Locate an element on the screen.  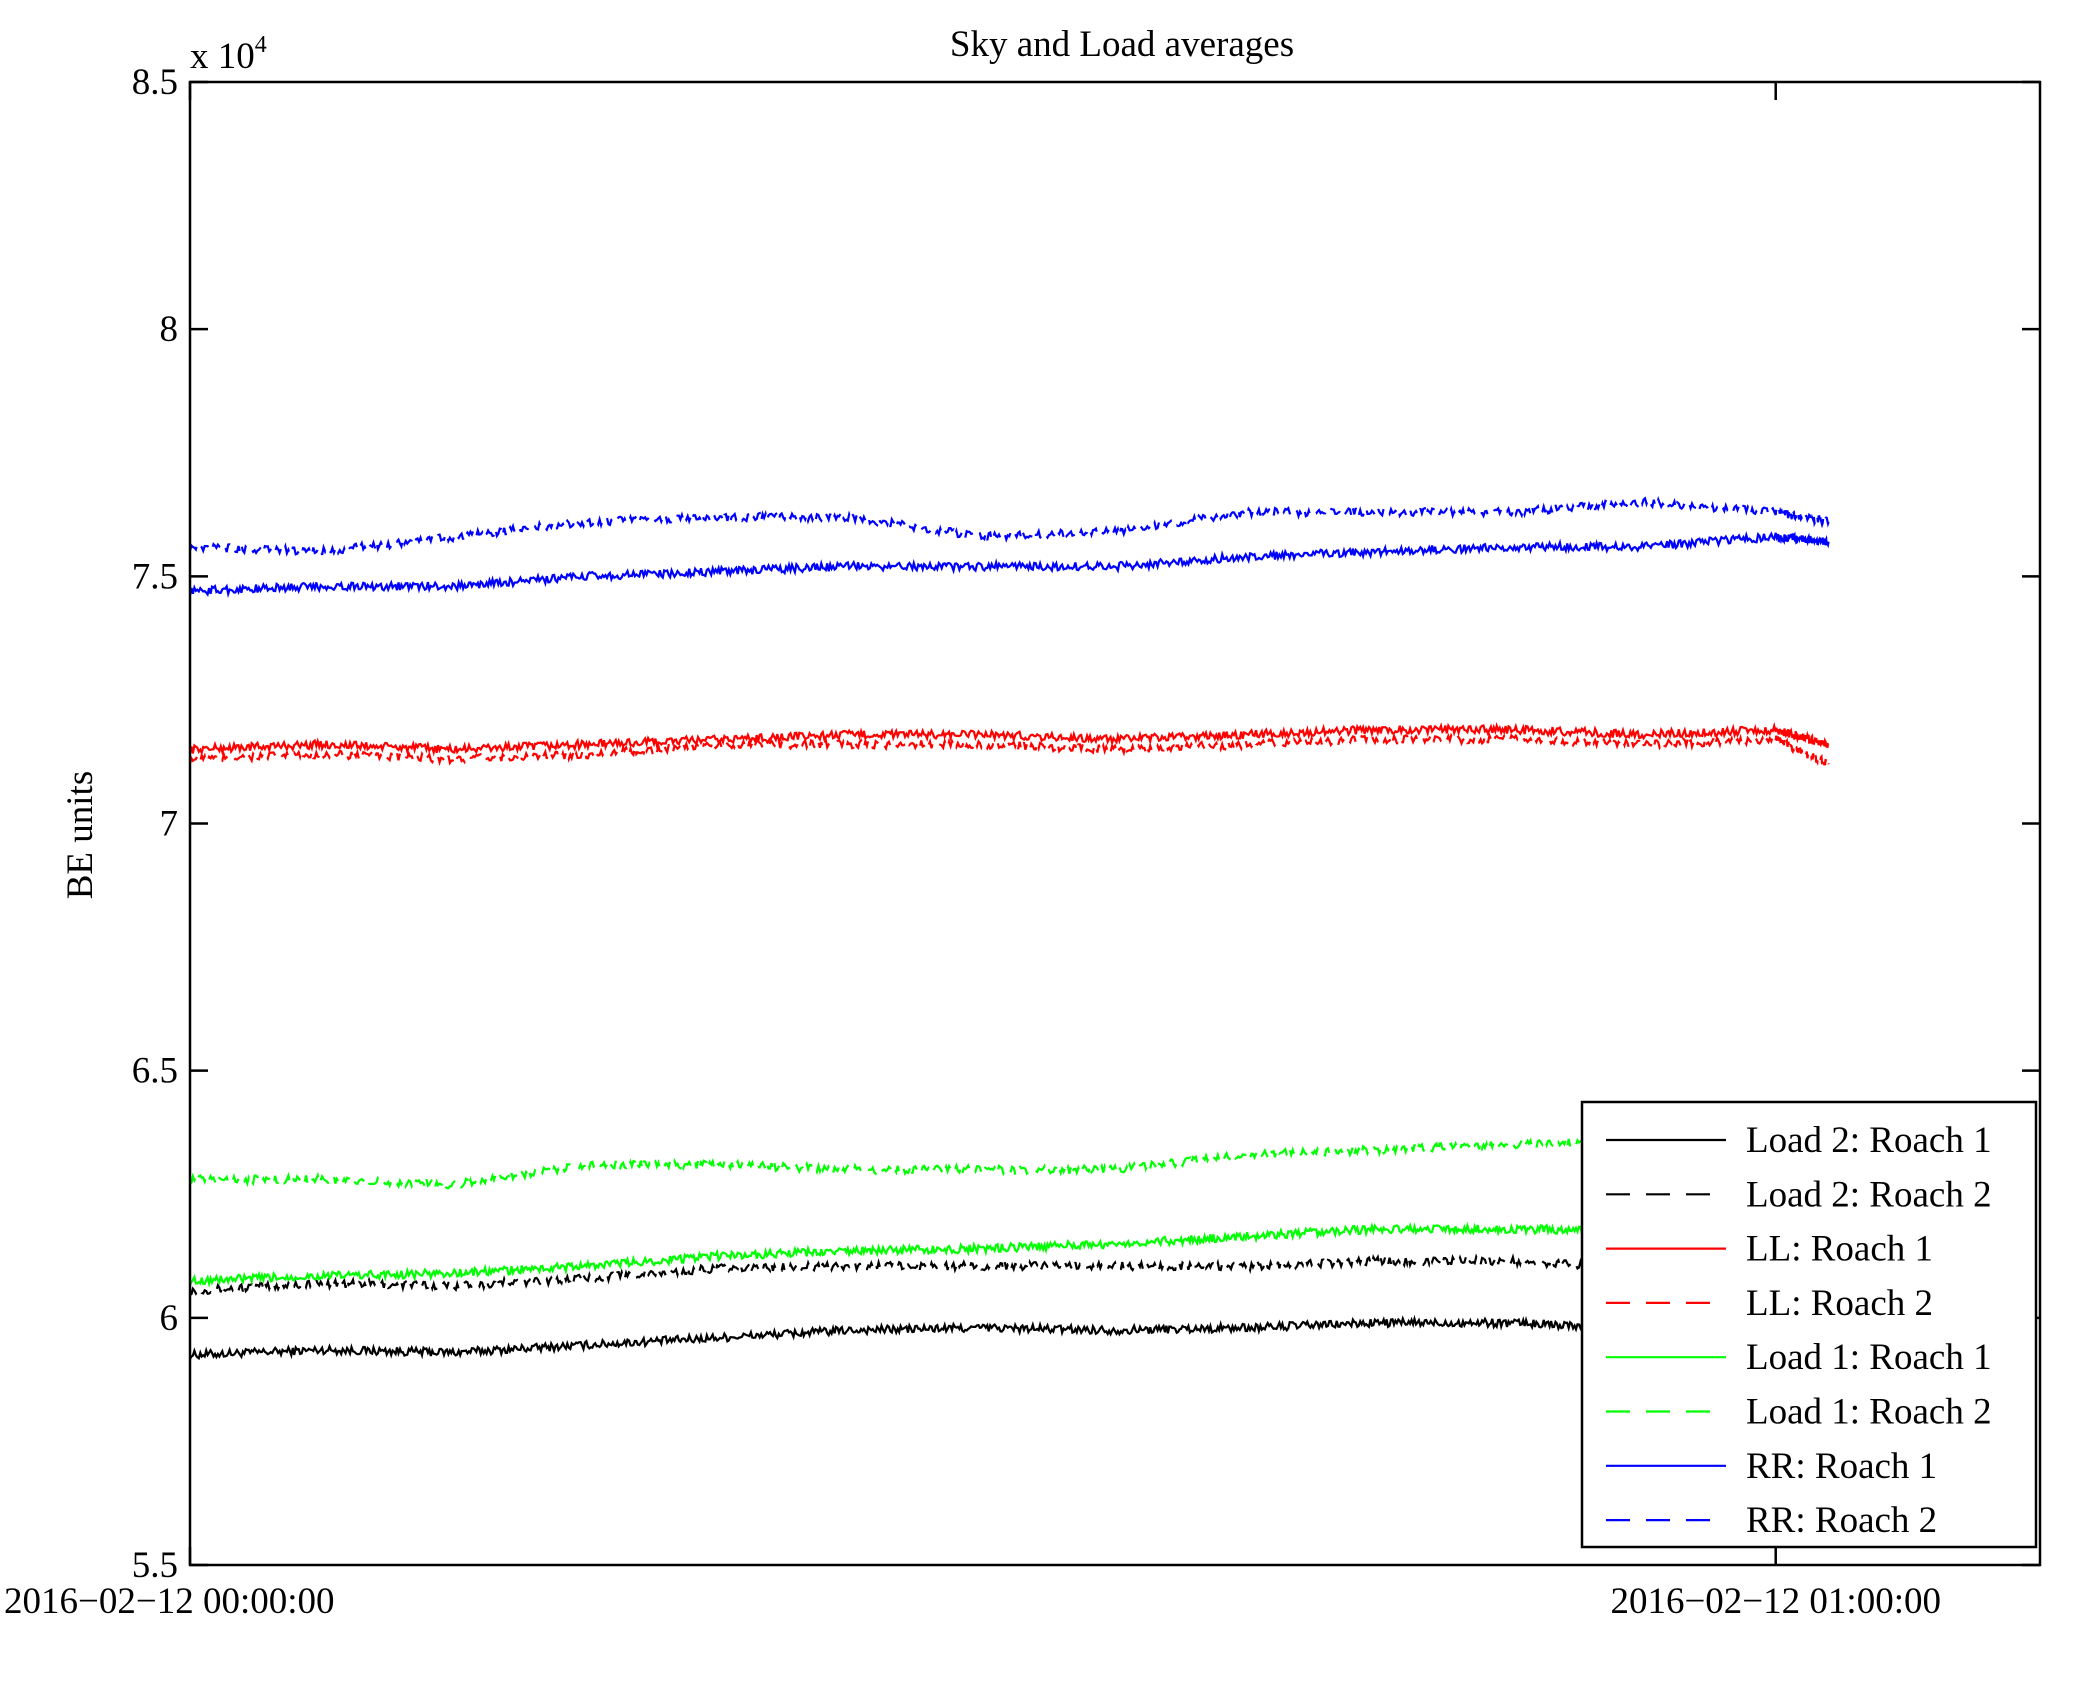
y-axis-label: BE units is located at coordinates (80, 835).